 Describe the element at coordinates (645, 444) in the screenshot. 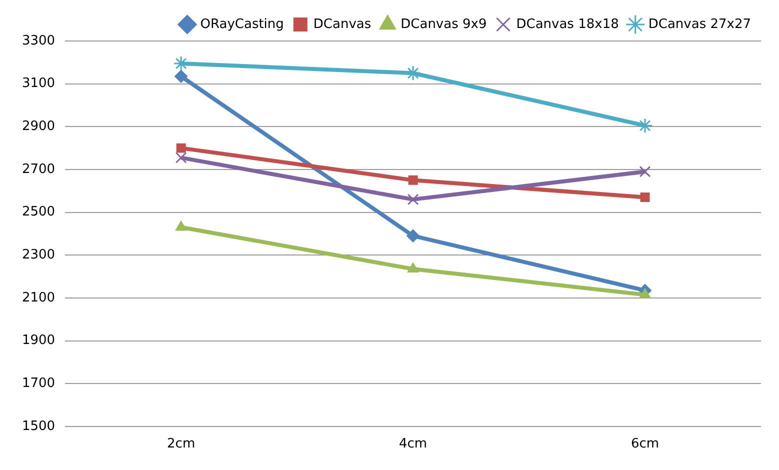

I see `x-tick-label: 6cm` at that location.